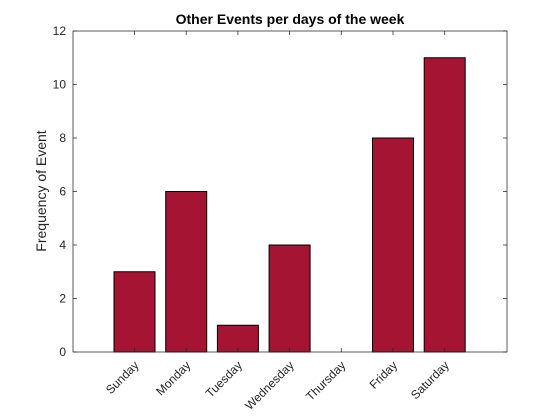  What do you see at coordinates (134, 312) in the screenshot?
I see `bar-sunday` at bounding box center [134, 312].